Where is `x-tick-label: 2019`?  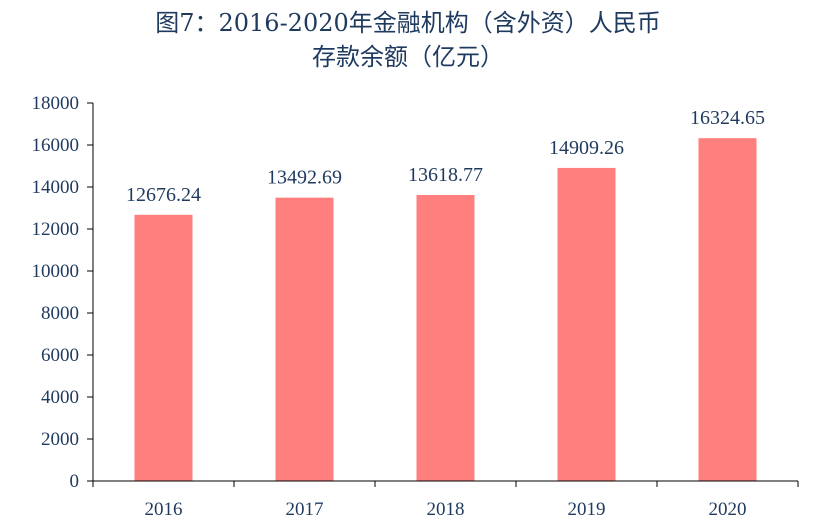 x-tick-label: 2019 is located at coordinates (587, 509).